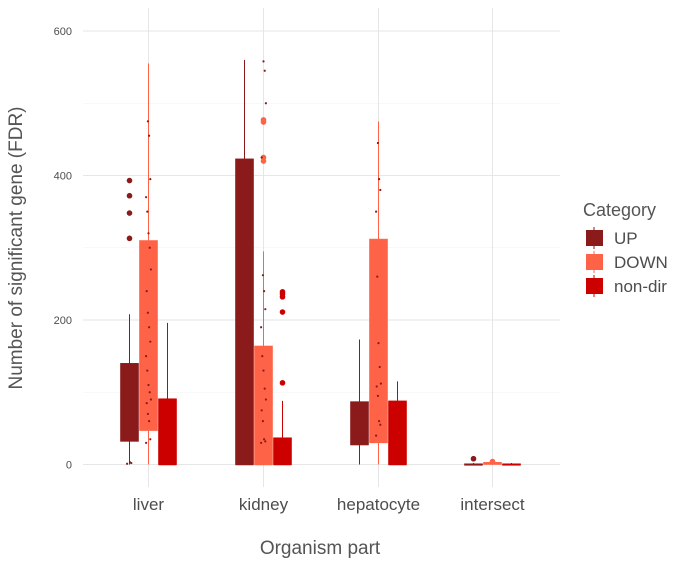 Image resolution: width=693 pixels, height=570 pixels. I want to click on y-tick-label: 600, so click(63, 32).